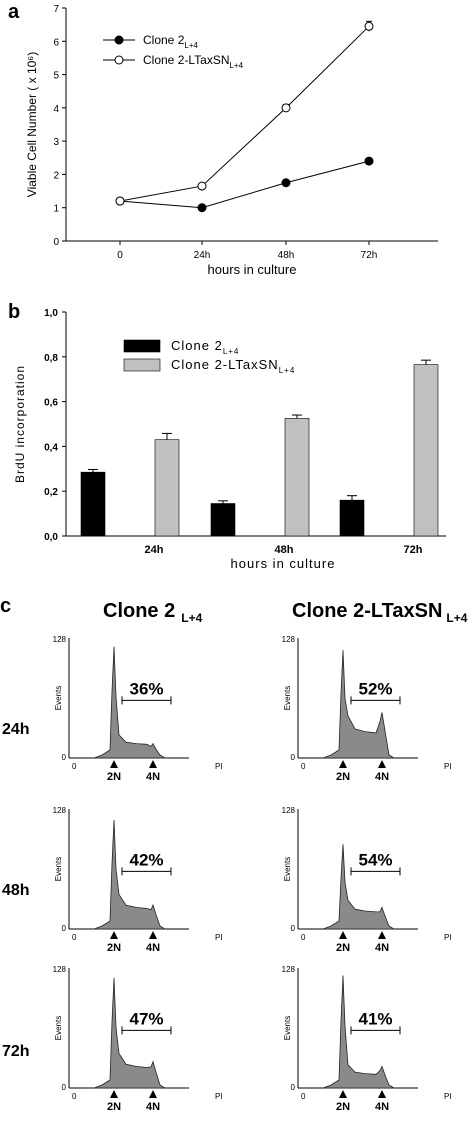 The image size is (474, 1146). I want to click on panel-a-y-axis-label: Viable Cell Number ( x 10⁶), so click(32, 124).